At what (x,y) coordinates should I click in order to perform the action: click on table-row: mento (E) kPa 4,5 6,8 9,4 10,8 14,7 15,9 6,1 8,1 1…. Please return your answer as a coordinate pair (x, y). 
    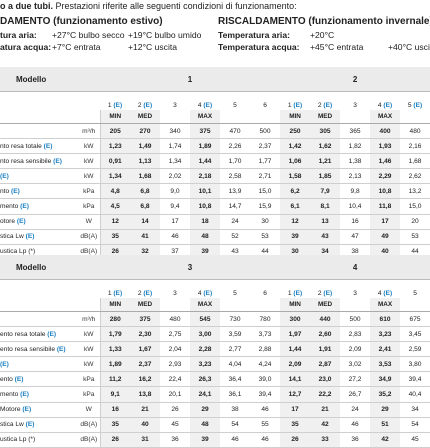
    Looking at the image, I should click on (215, 206).